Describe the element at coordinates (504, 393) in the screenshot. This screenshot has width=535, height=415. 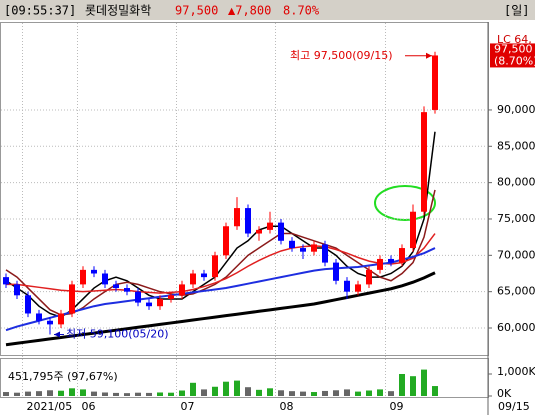
I see `y-tick-label: 0K` at that location.